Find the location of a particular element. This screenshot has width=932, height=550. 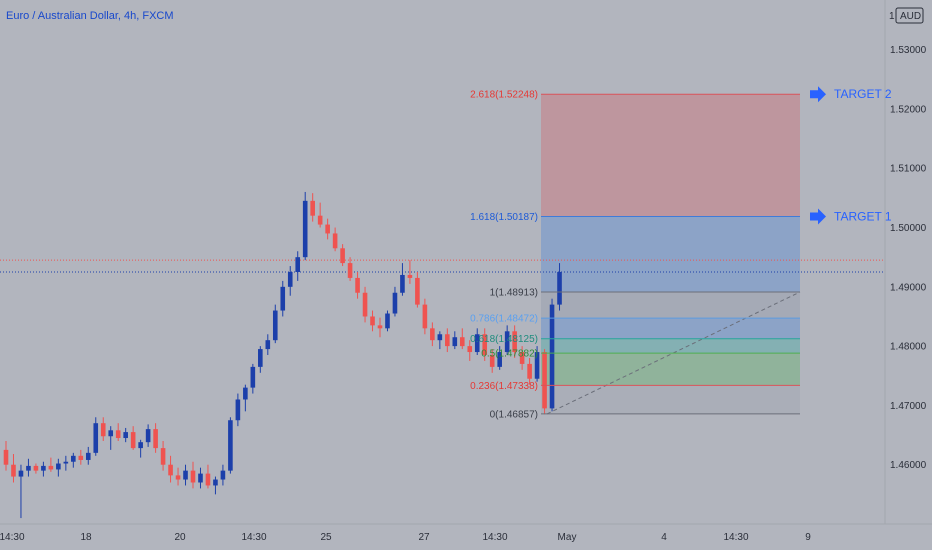

fib-level-label: 0.618(1.48125) is located at coordinates (504, 339).